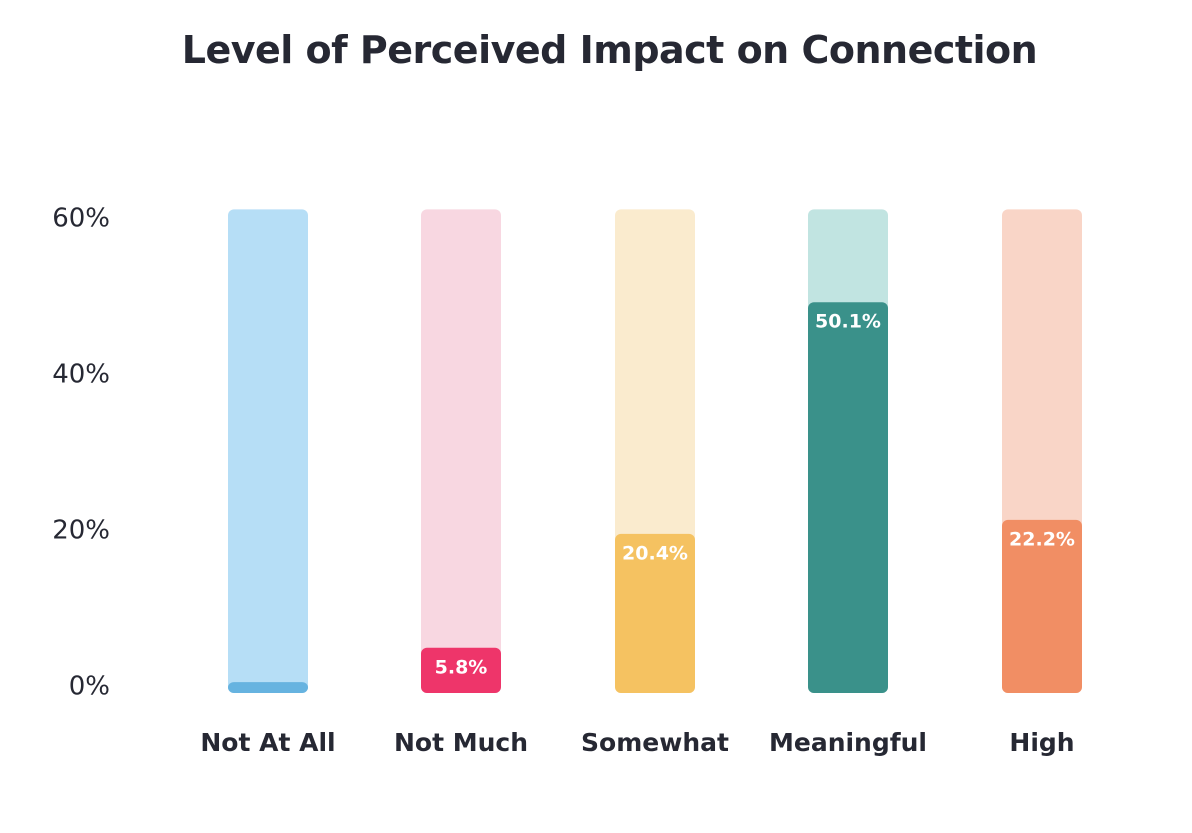  I want to click on category-label: Meaningful, so click(848, 742).